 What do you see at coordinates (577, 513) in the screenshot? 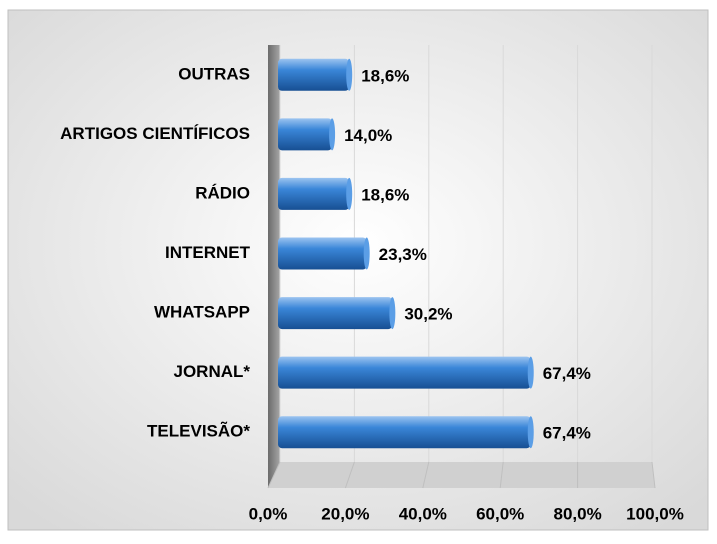
I see `x-tick-label: 80,0%` at bounding box center [577, 513].